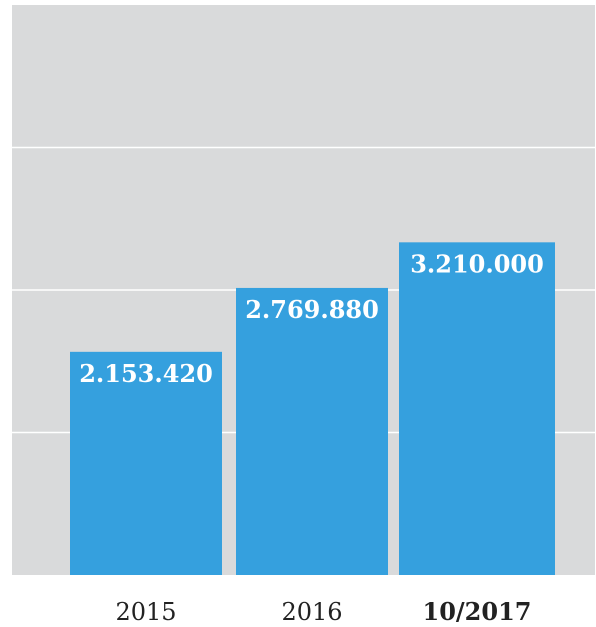 This screenshot has width=596, height=627. Describe the element at coordinates (477, 611) in the screenshot. I see `x-tick-label: 10/2017` at that location.